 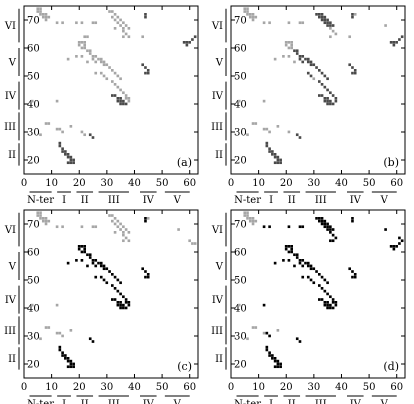 What do you see at coordinates (33, 161) in the screenshot?
I see `y-tick-label: 20` at bounding box center [33, 161].